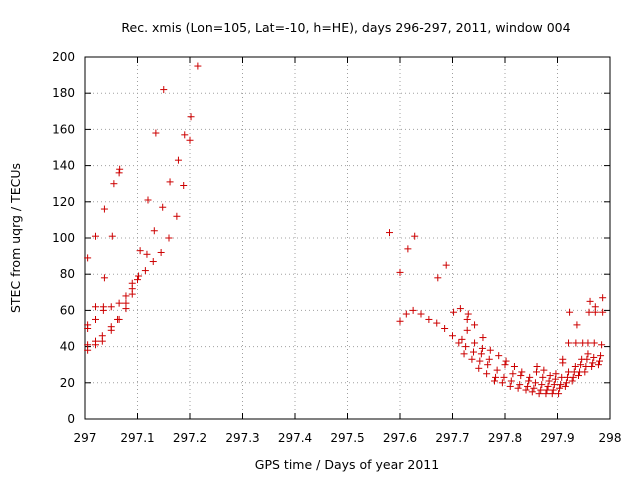 Image resolution: width=640 pixels, height=480 pixels. What do you see at coordinates (190, 438) in the screenshot?
I see `x-tick-label: 297.2` at bounding box center [190, 438].